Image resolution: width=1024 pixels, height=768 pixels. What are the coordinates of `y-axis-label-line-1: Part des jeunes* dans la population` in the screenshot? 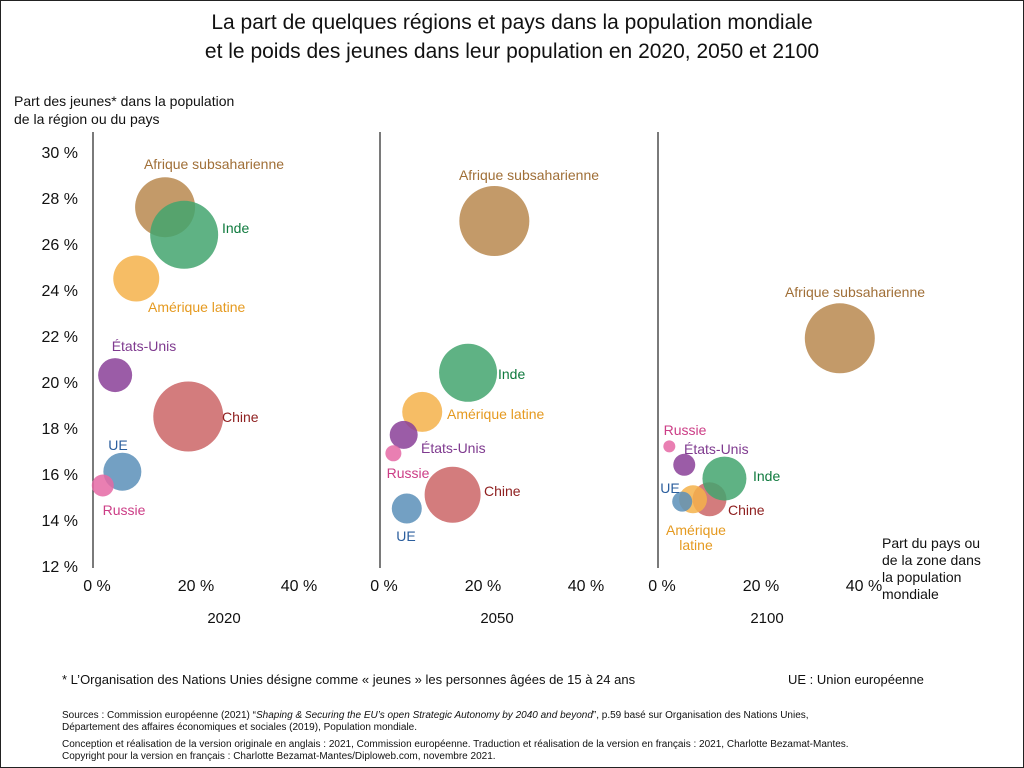 It's located at (124, 101).